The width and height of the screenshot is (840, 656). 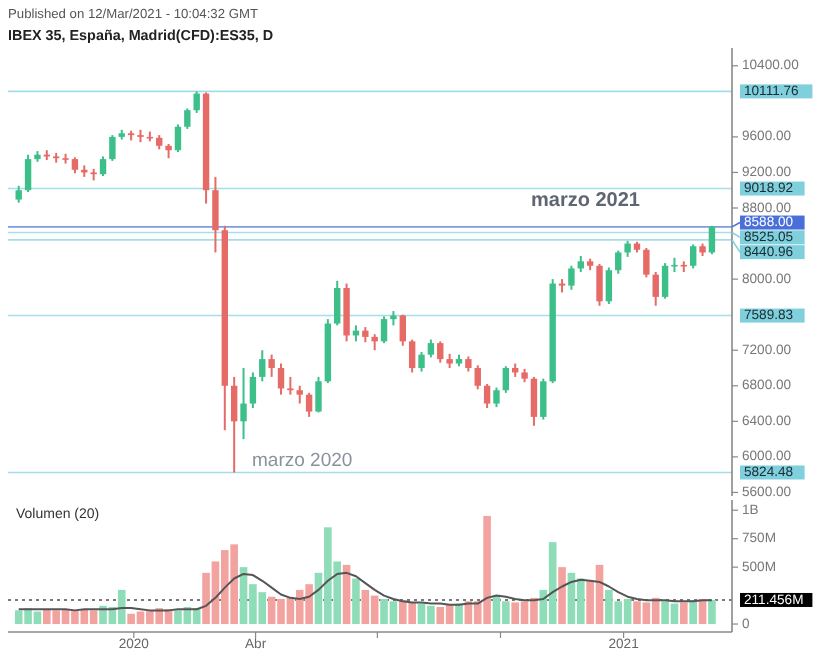 I want to click on annotation: marzo 2020, so click(x=302, y=461).